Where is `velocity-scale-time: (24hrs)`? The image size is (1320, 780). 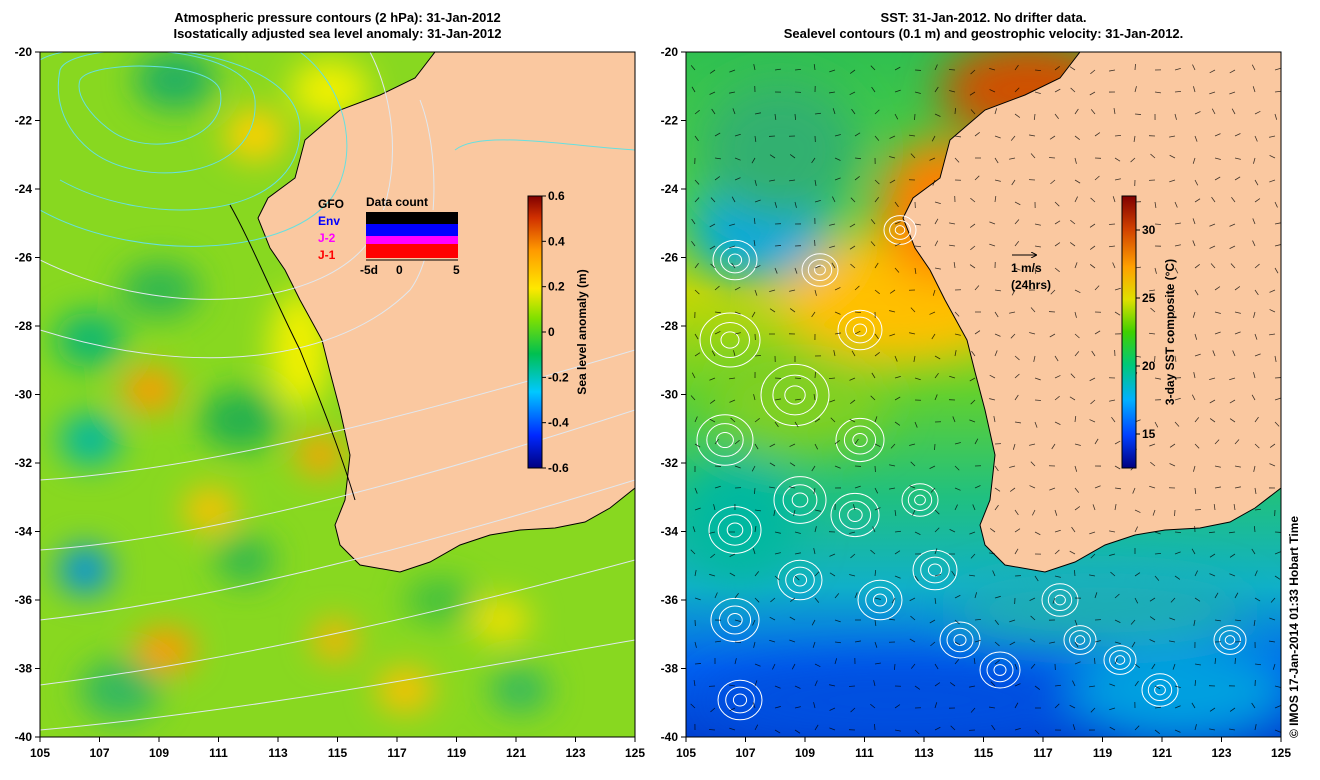
velocity-scale-time: (24hrs) is located at coordinates (1031, 285).